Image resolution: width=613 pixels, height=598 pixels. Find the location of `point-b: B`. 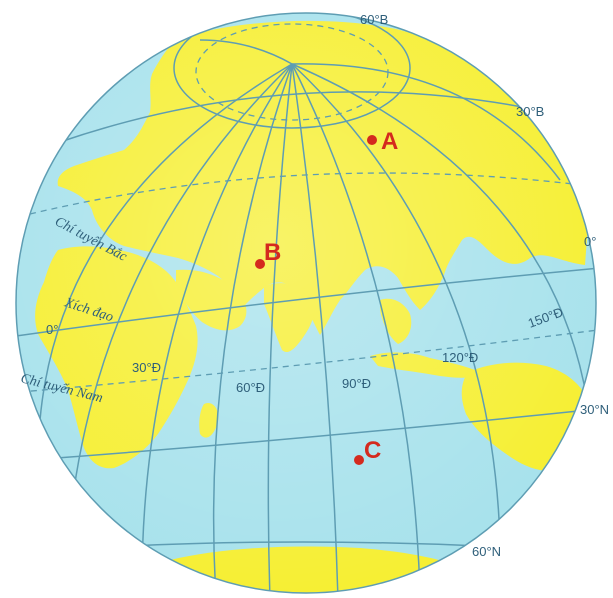

point-b: B is located at coordinates (268, 254).